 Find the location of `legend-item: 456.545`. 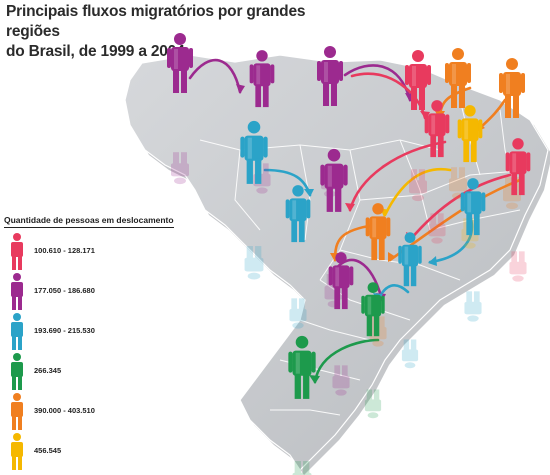

legend-item: 456.545 is located at coordinates (99, 452).